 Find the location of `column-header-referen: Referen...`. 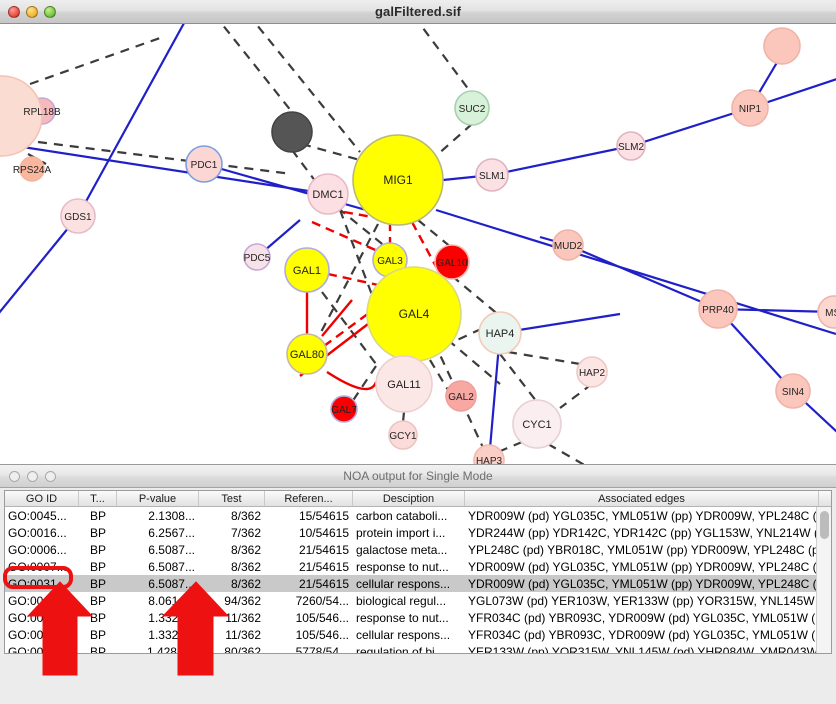

column-header-referen: Referen... is located at coordinates (309, 498).